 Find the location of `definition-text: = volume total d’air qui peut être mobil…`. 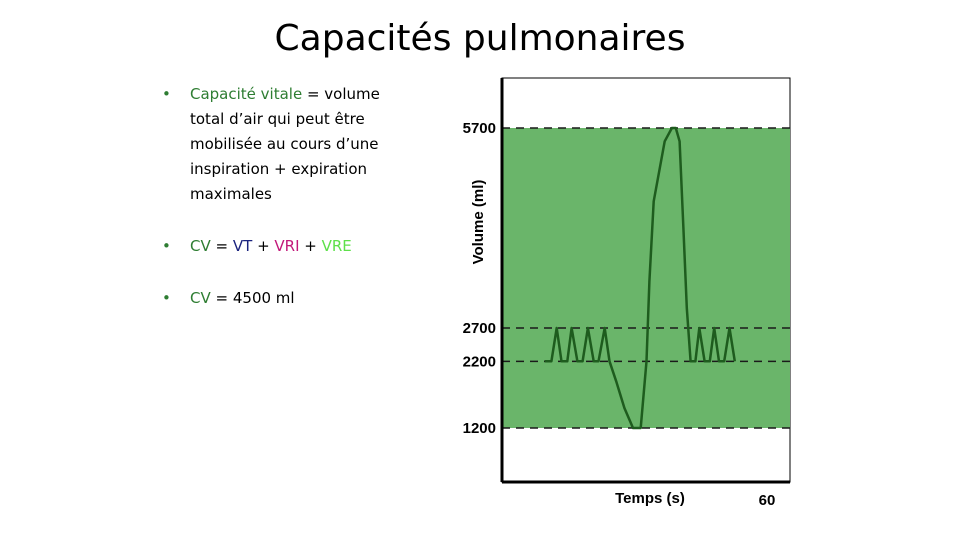

definition-text: = volume total d’air qui peut être mobil… is located at coordinates (285, 144).